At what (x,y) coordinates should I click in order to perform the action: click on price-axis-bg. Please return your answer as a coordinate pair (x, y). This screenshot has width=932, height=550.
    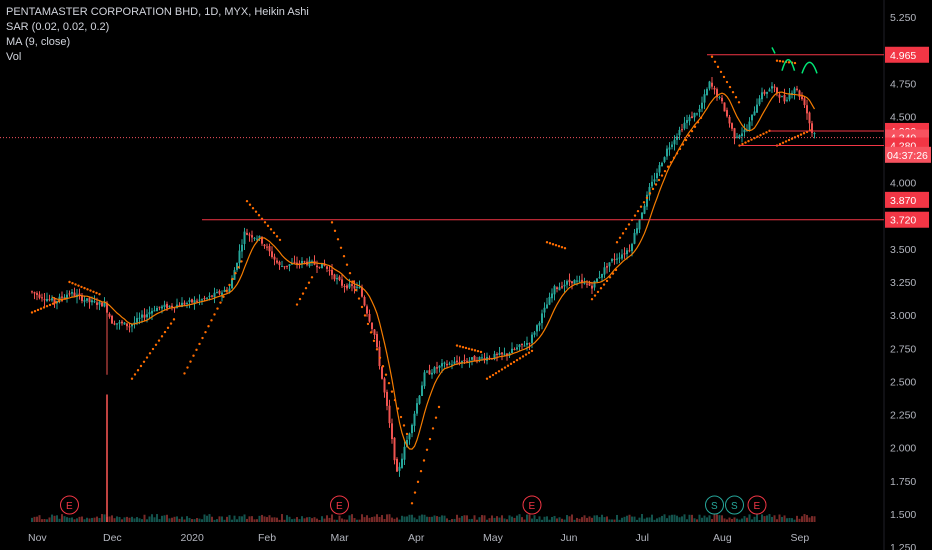
    Looking at the image, I should click on (908, 275).